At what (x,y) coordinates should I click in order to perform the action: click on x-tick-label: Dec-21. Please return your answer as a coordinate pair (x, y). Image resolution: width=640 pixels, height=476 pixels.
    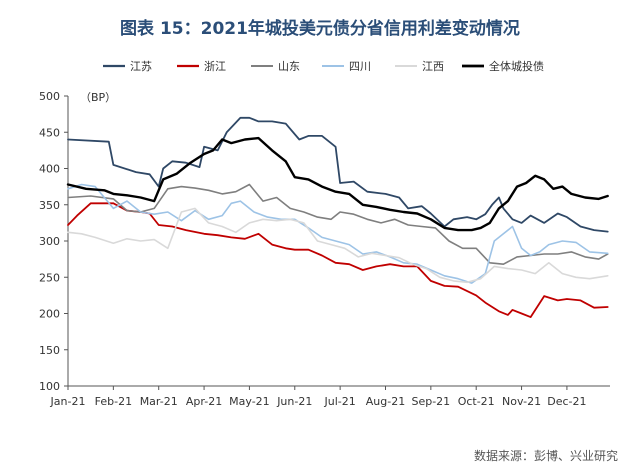
    Looking at the image, I should click on (566, 401).